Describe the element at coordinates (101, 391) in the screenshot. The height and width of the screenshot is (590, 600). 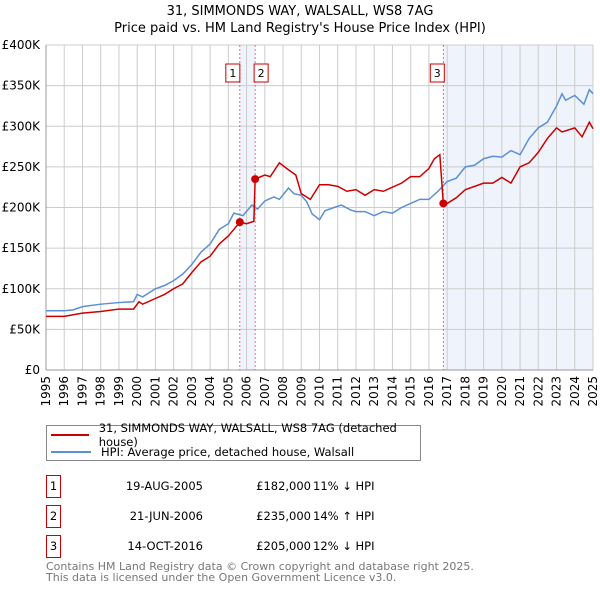
I see `x-tick-label: 1998` at that location.